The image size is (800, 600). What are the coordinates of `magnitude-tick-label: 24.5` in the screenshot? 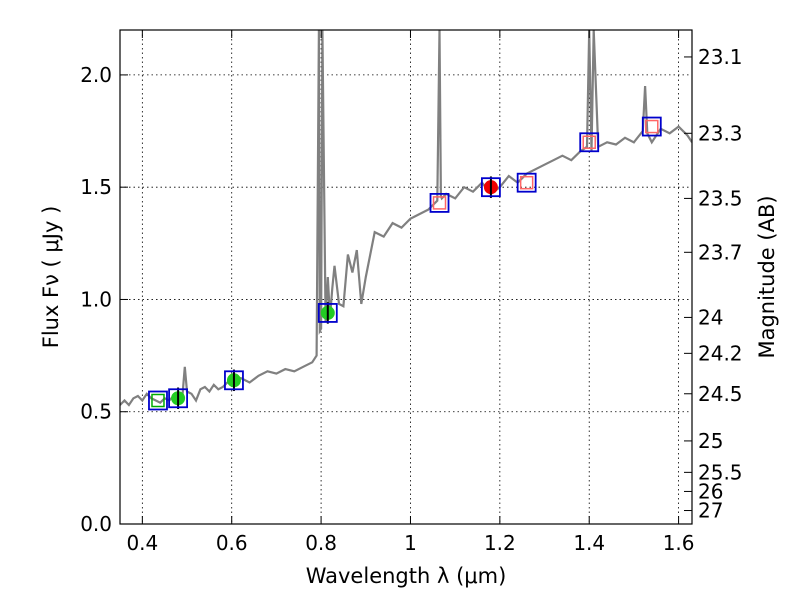 It's located at (720, 394).